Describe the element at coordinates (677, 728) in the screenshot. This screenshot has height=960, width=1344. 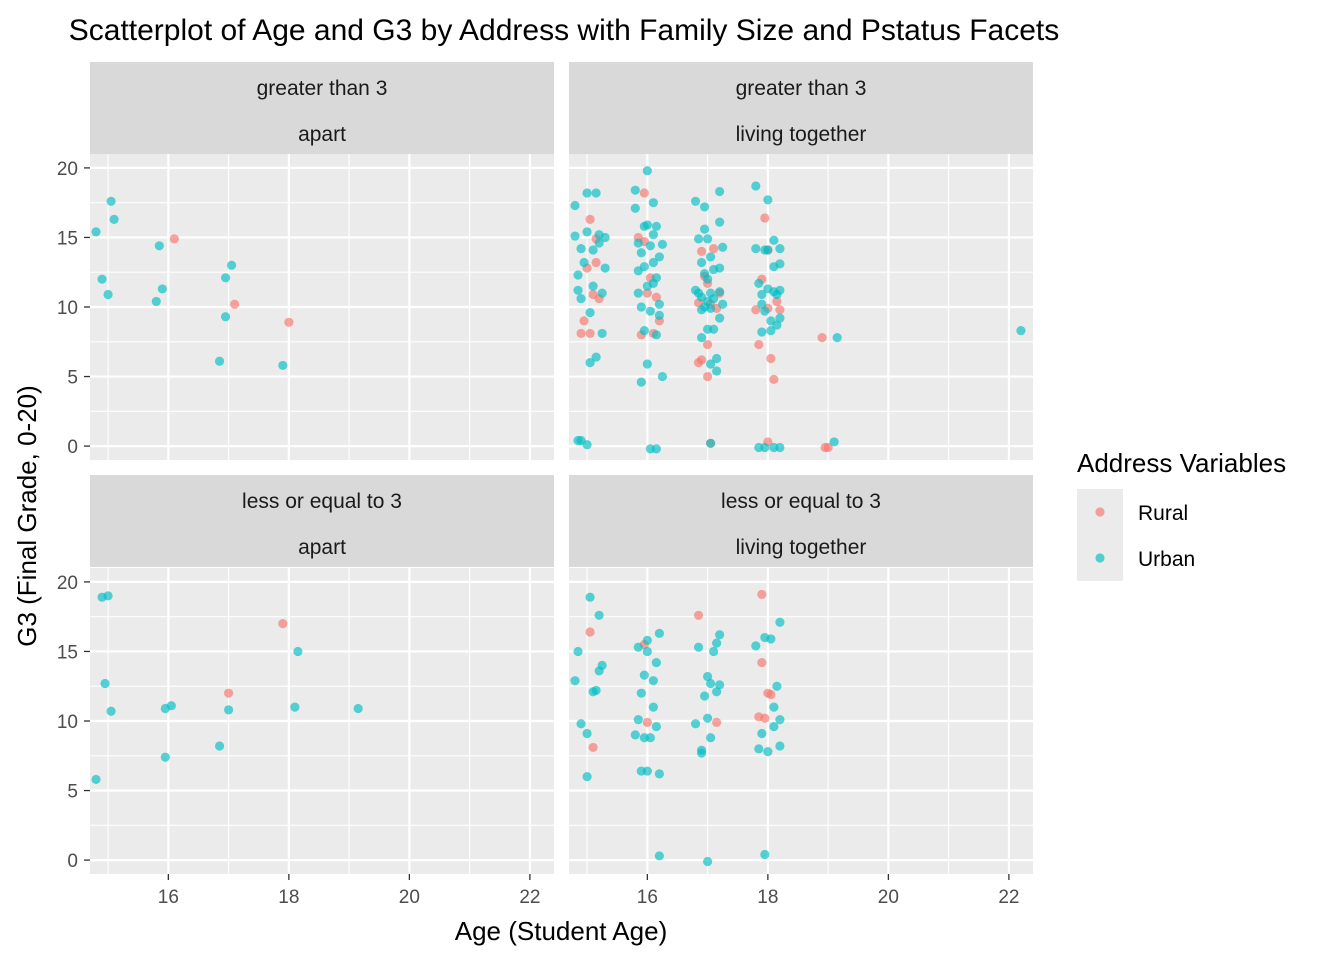
I see `panel-points` at that location.